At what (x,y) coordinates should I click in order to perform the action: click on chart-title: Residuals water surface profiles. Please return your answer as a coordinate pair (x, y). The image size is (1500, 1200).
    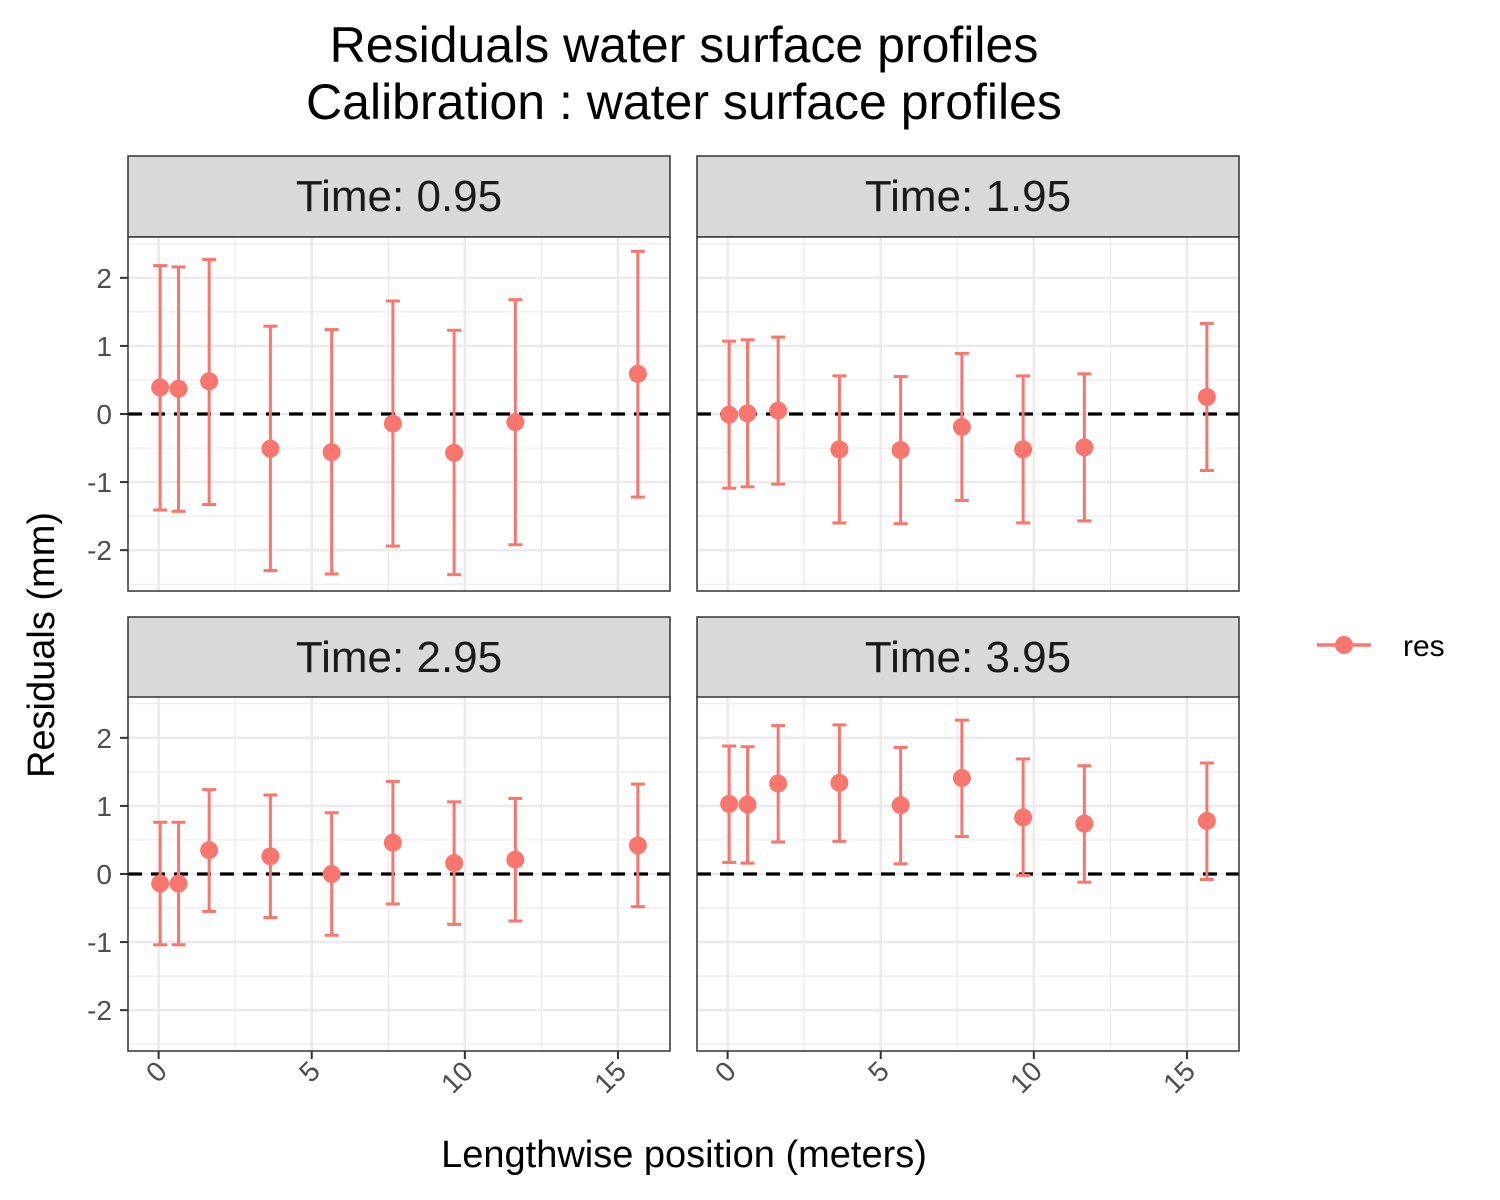
    Looking at the image, I should click on (684, 45).